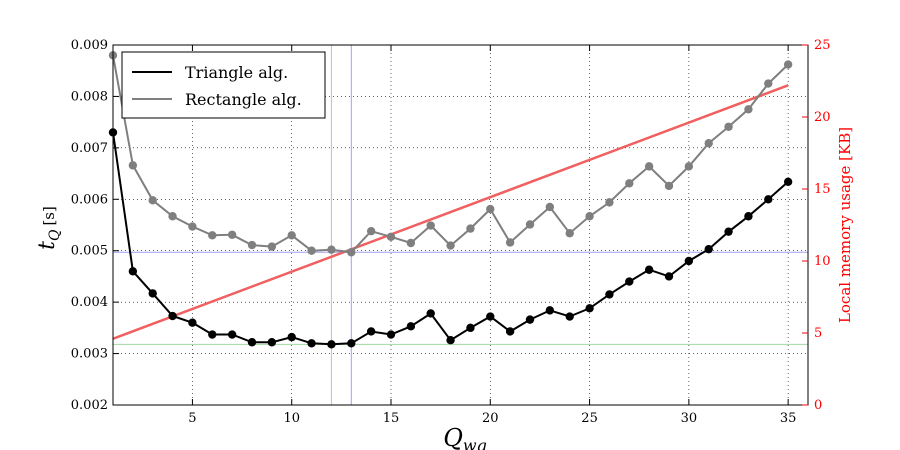 This screenshot has height=450, width=900. What do you see at coordinates (89, 96) in the screenshot?
I see `y-tick-label: 0.008` at bounding box center [89, 96].